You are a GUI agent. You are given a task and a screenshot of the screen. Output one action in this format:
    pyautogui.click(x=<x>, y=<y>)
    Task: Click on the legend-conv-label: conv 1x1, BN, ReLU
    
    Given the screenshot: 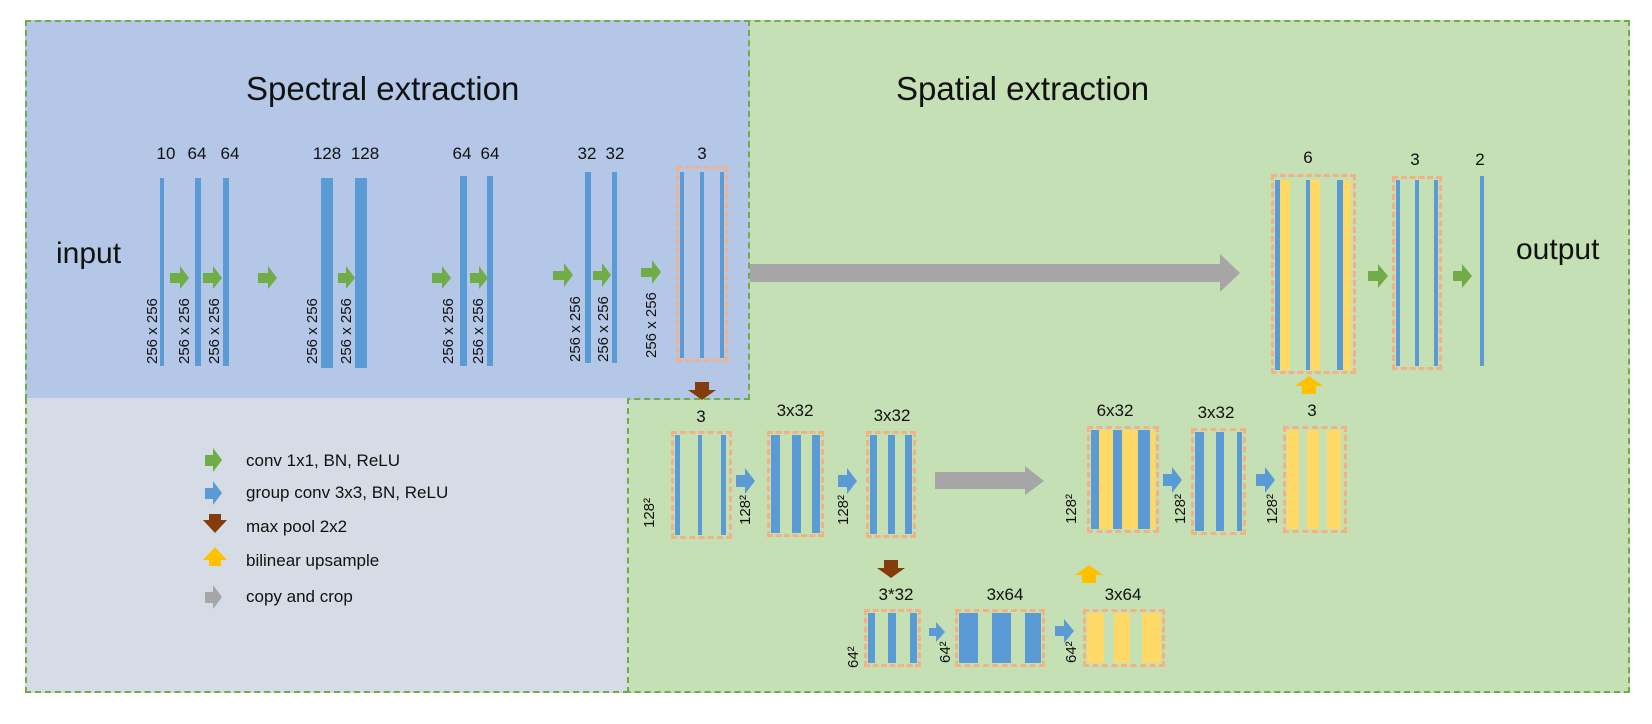 What is the action you would take?
    pyautogui.click(x=323, y=460)
    